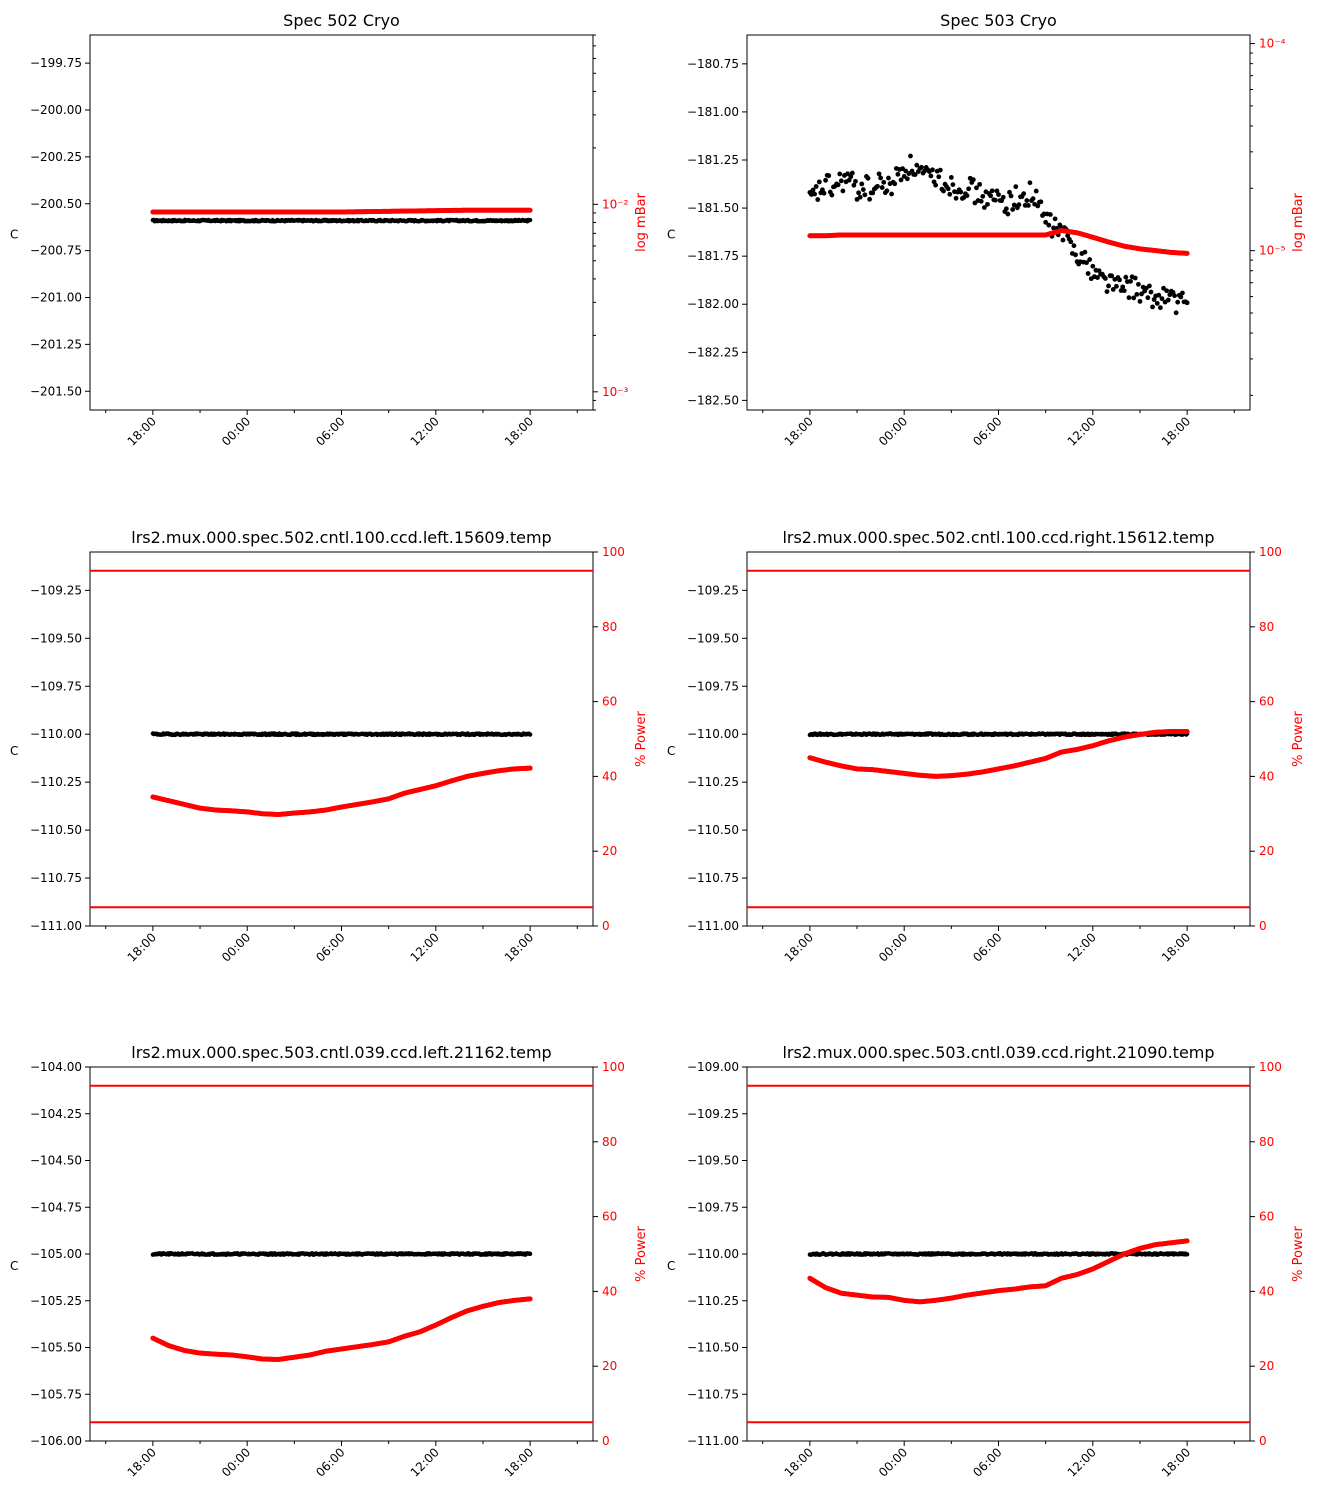  Describe the element at coordinates (530, 210) in the screenshot. I see `pressure-point` at that location.